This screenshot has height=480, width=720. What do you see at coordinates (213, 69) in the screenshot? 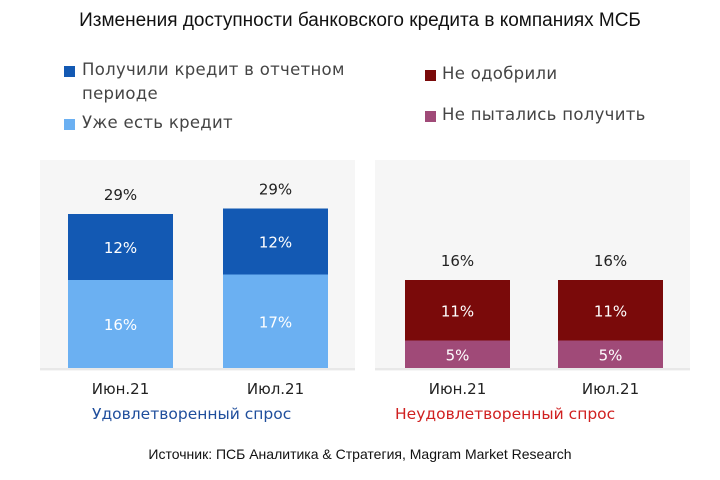
I see `legend-label-received-line1: Получили кредит в отчетном` at bounding box center [213, 69].